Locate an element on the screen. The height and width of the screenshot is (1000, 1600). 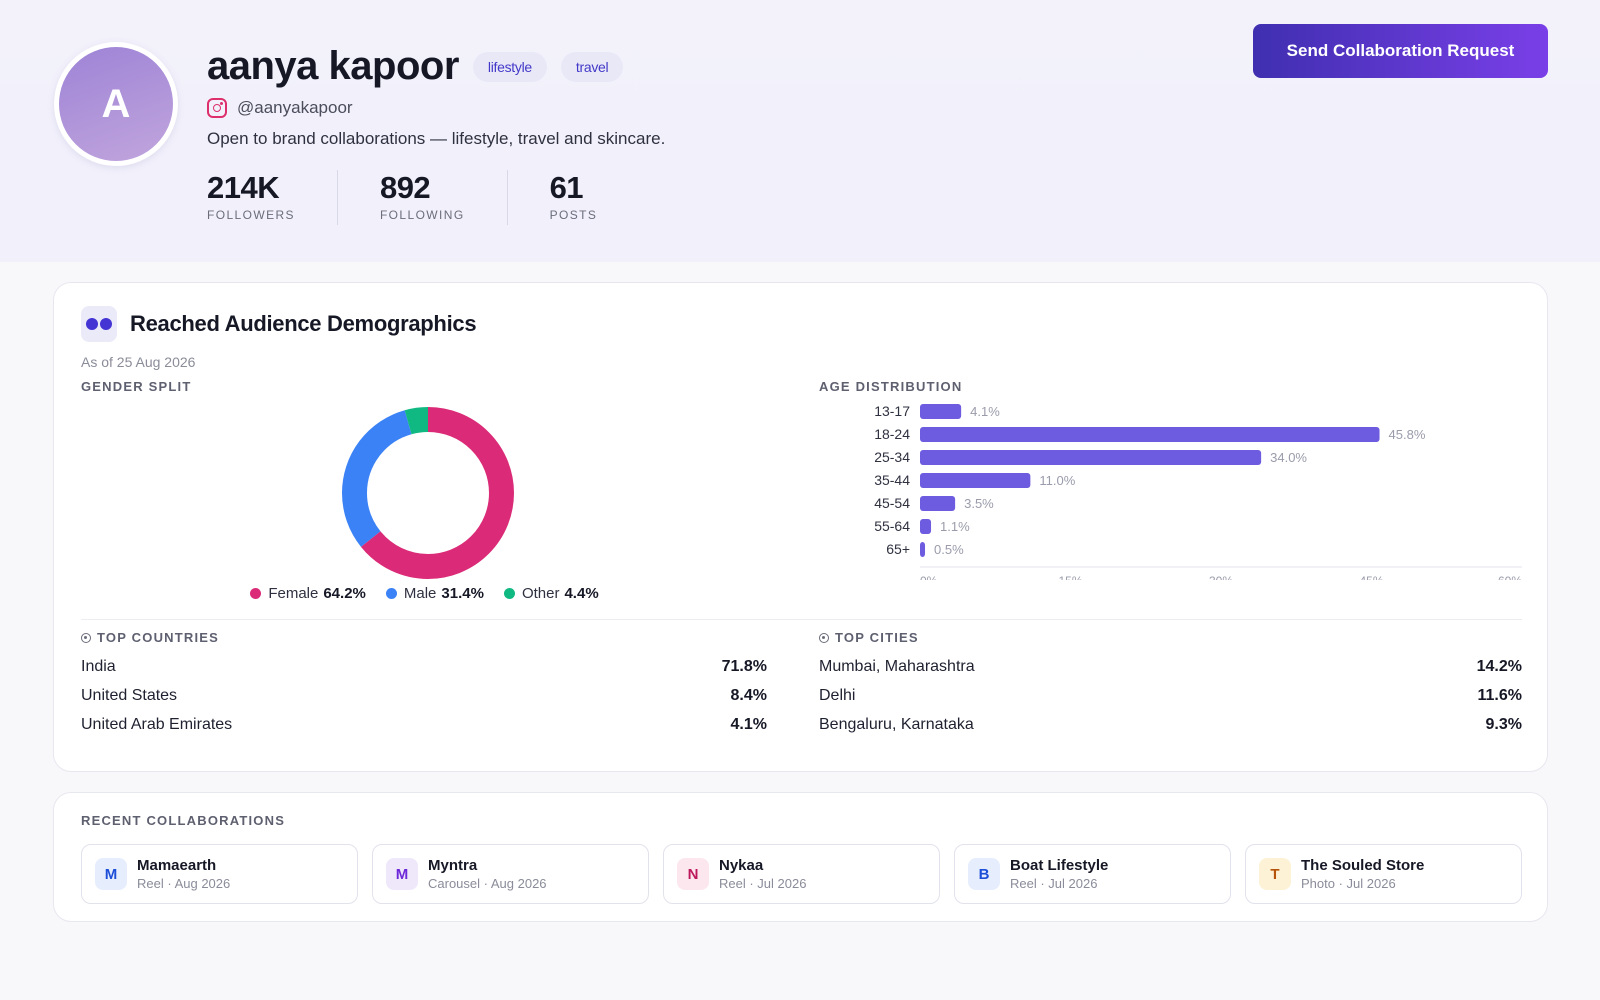
brand-name: The Souled Store is located at coordinates (1363, 865).